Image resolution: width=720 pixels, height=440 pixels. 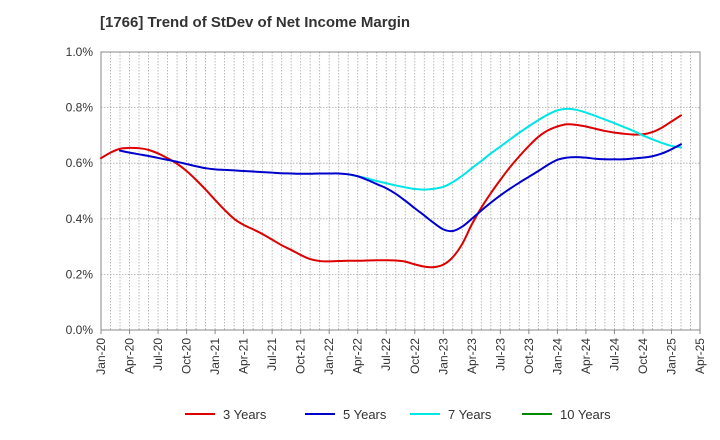 What do you see at coordinates (358, 356) in the screenshot?
I see `x-tick-label: Apr-22` at bounding box center [358, 356].